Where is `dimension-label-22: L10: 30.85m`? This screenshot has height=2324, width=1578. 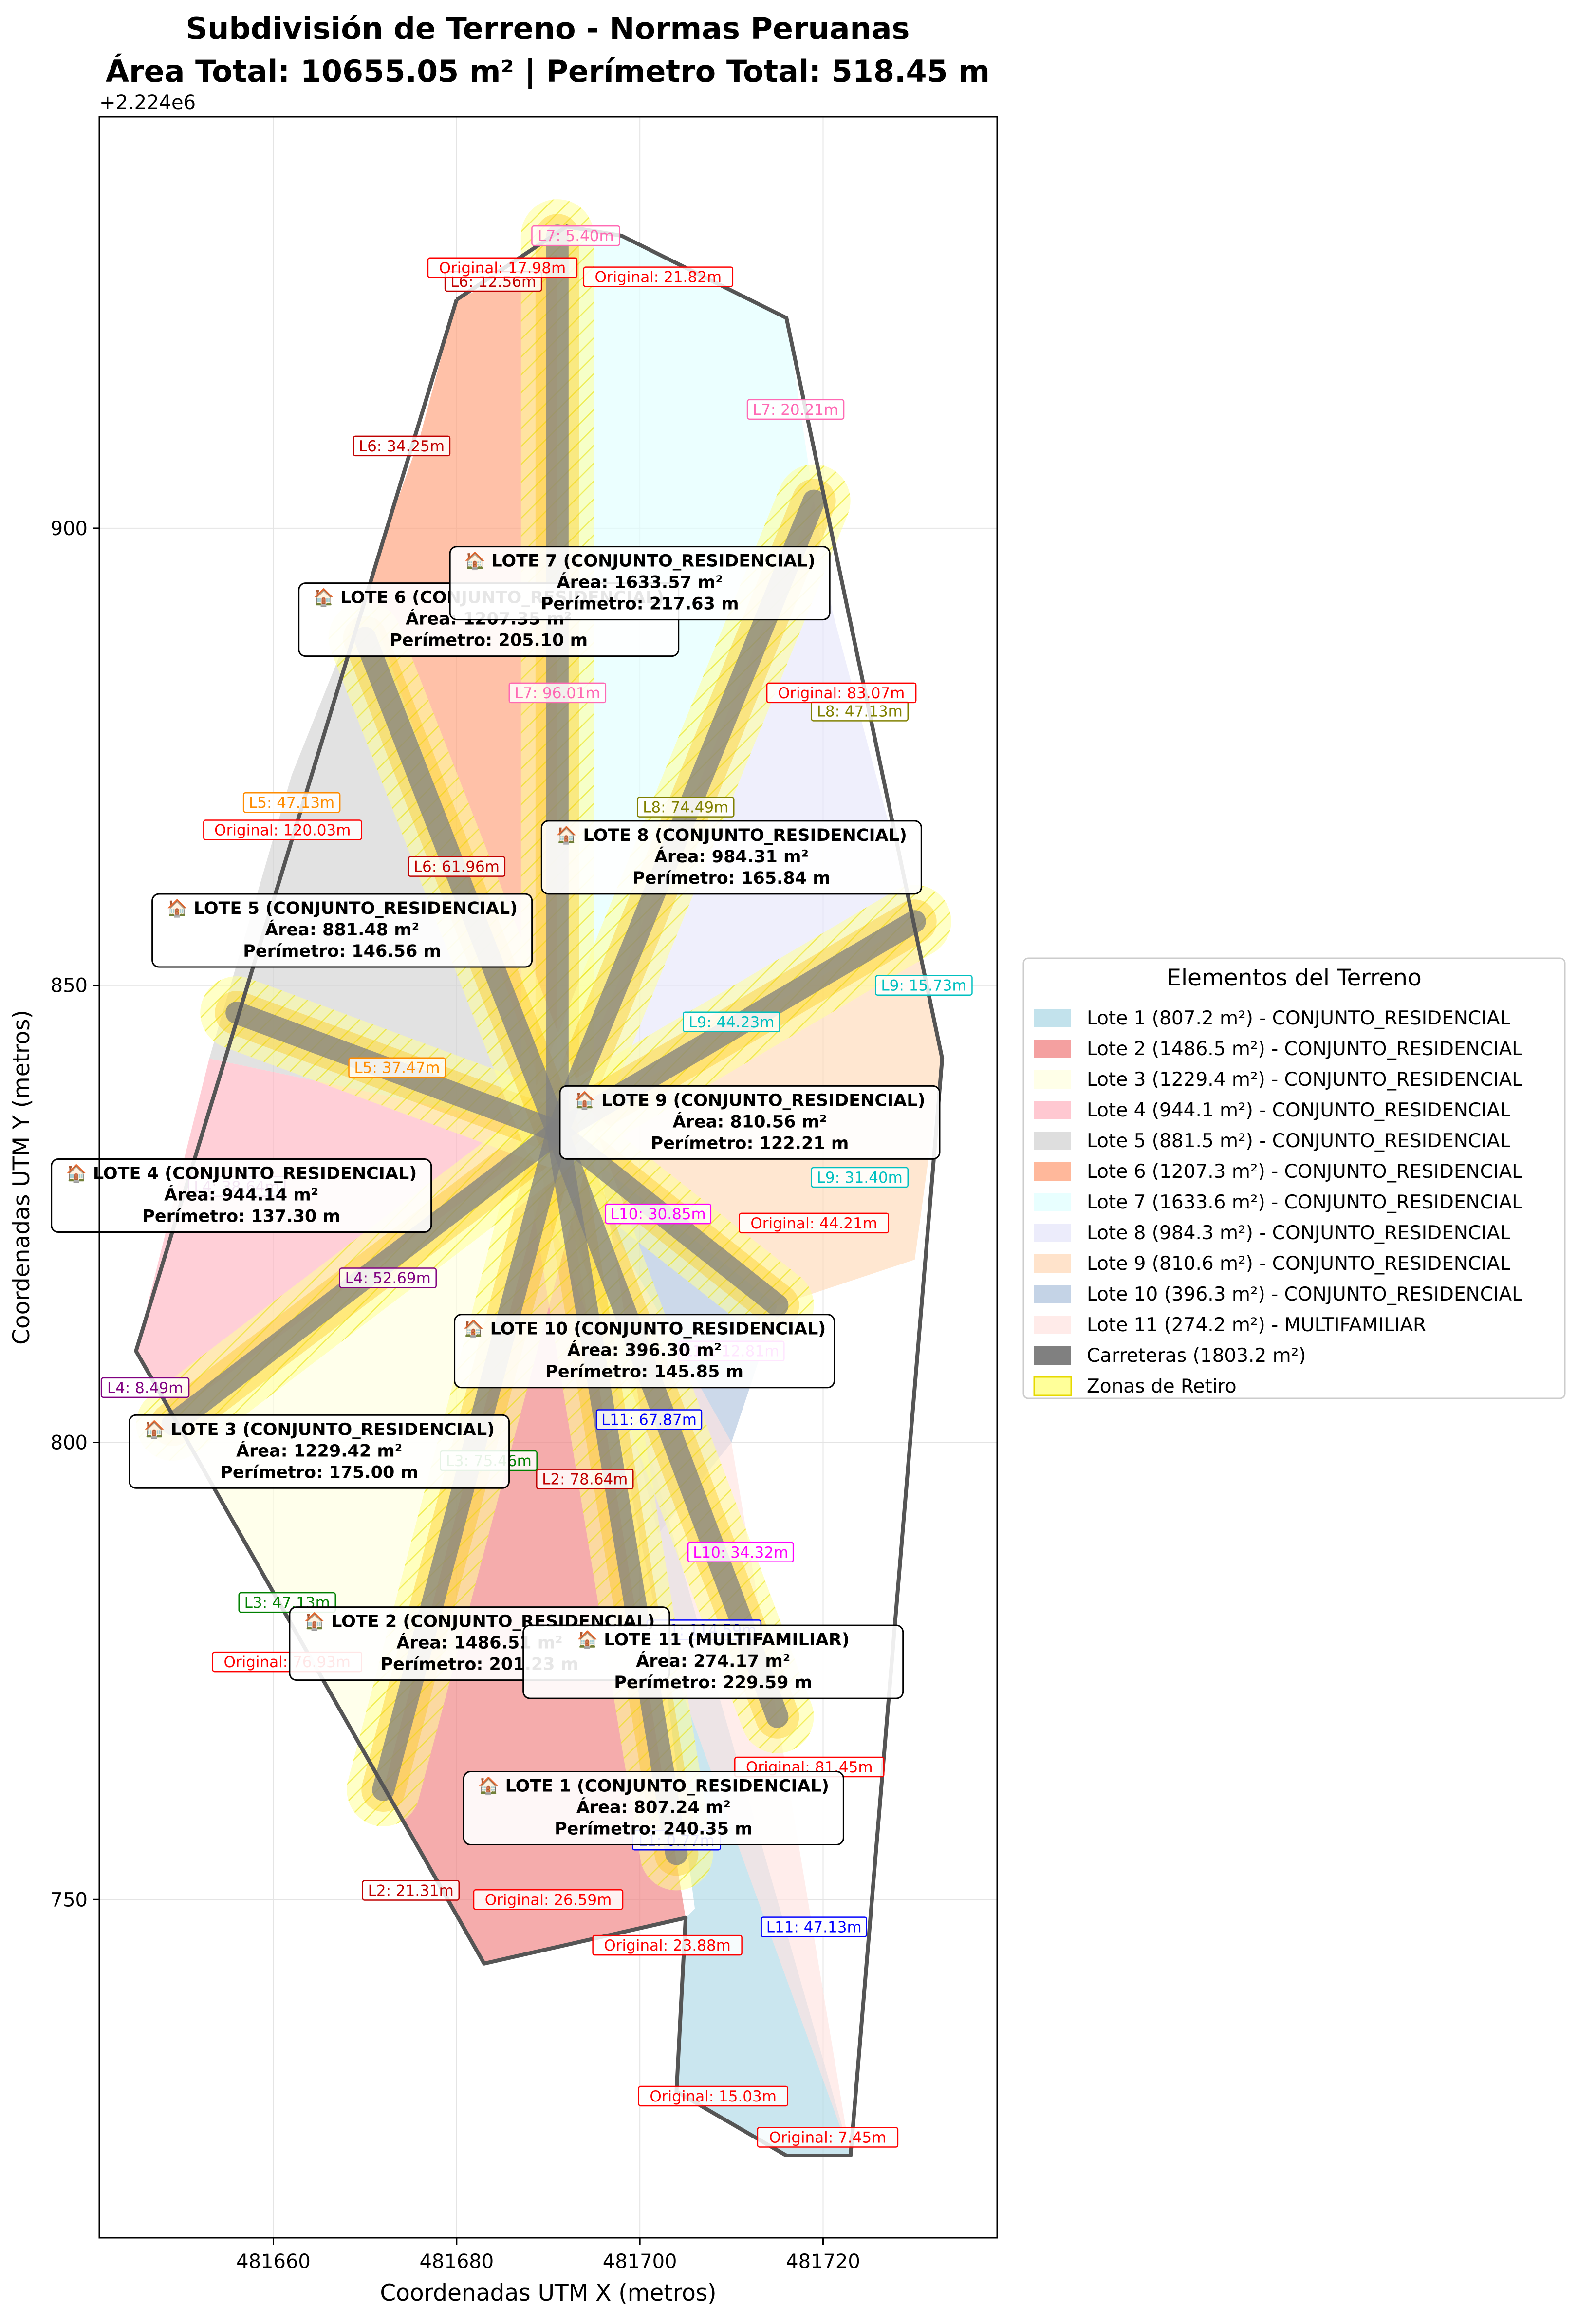
dimension-label-22: L10: 30.85m is located at coordinates (658, 1214).